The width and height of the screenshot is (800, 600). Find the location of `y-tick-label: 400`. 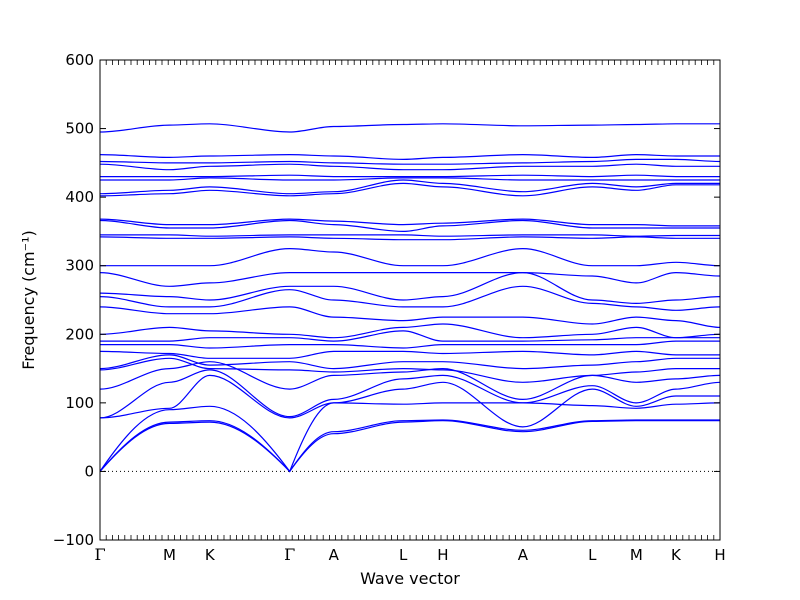

y-tick-label: 400 is located at coordinates (79, 197).